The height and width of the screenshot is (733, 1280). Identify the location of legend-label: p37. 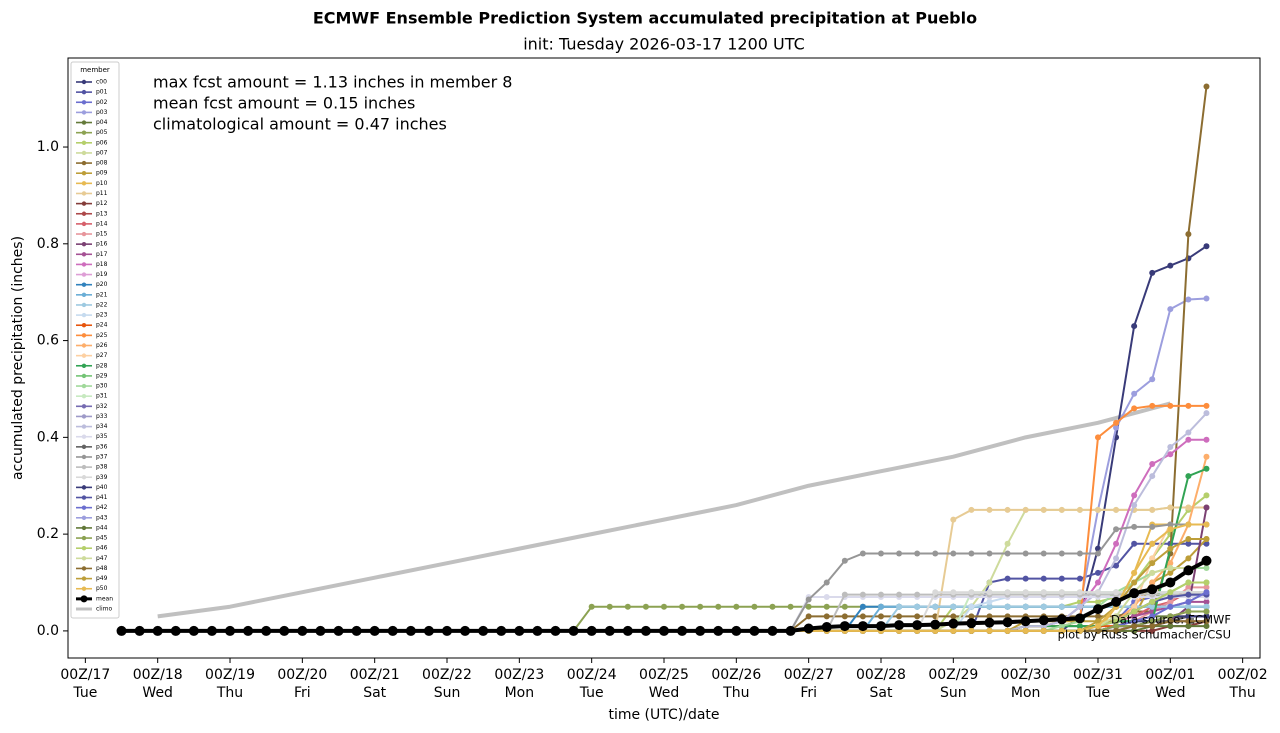
(102, 456).